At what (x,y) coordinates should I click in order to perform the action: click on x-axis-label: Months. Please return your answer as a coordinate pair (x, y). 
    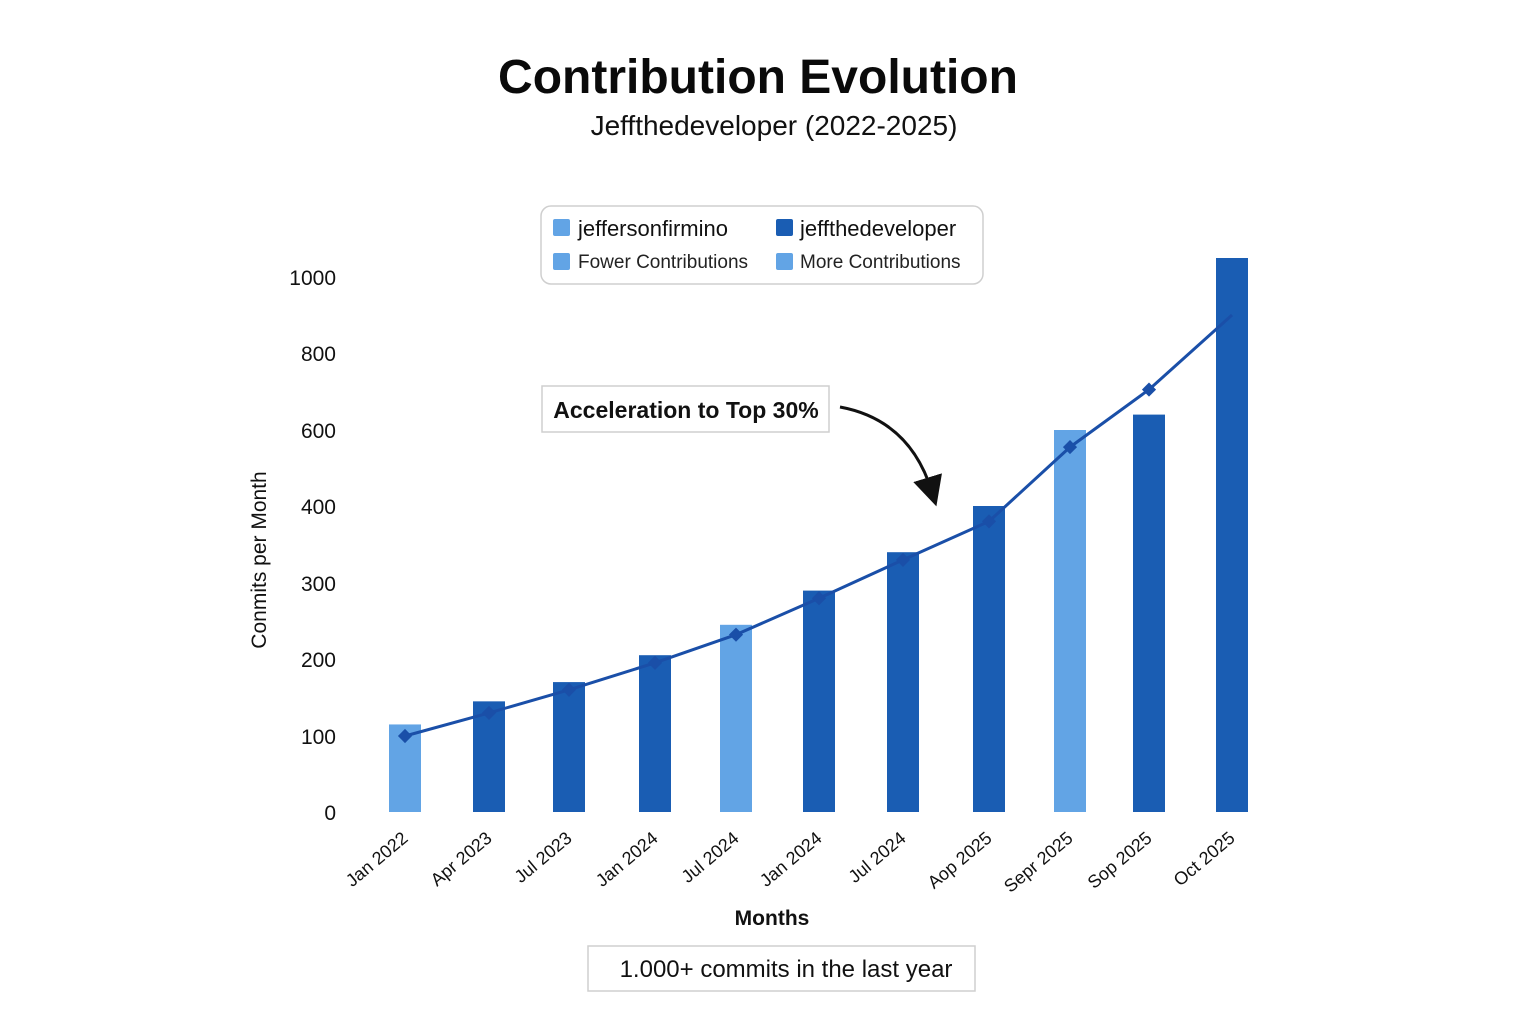
    Looking at the image, I should click on (772, 918).